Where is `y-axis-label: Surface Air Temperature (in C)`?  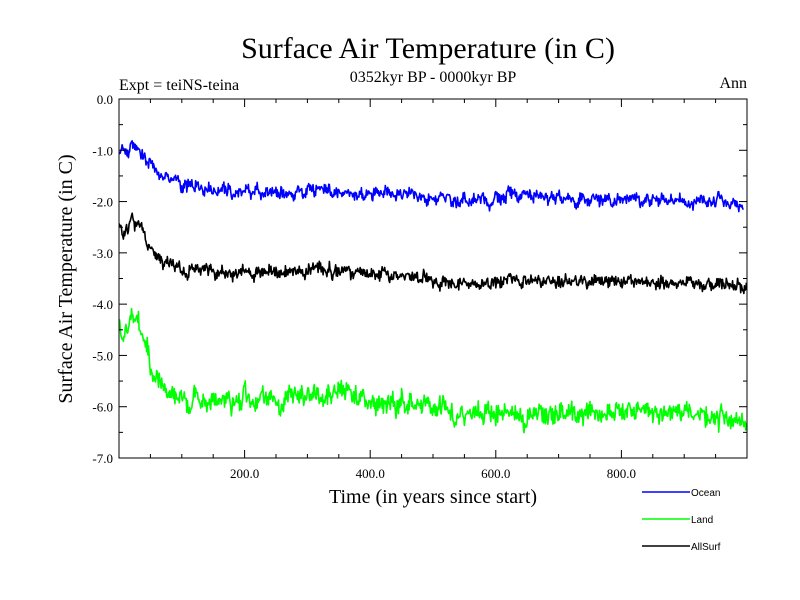 y-axis-label: Surface Air Temperature (in C) is located at coordinates (66, 278).